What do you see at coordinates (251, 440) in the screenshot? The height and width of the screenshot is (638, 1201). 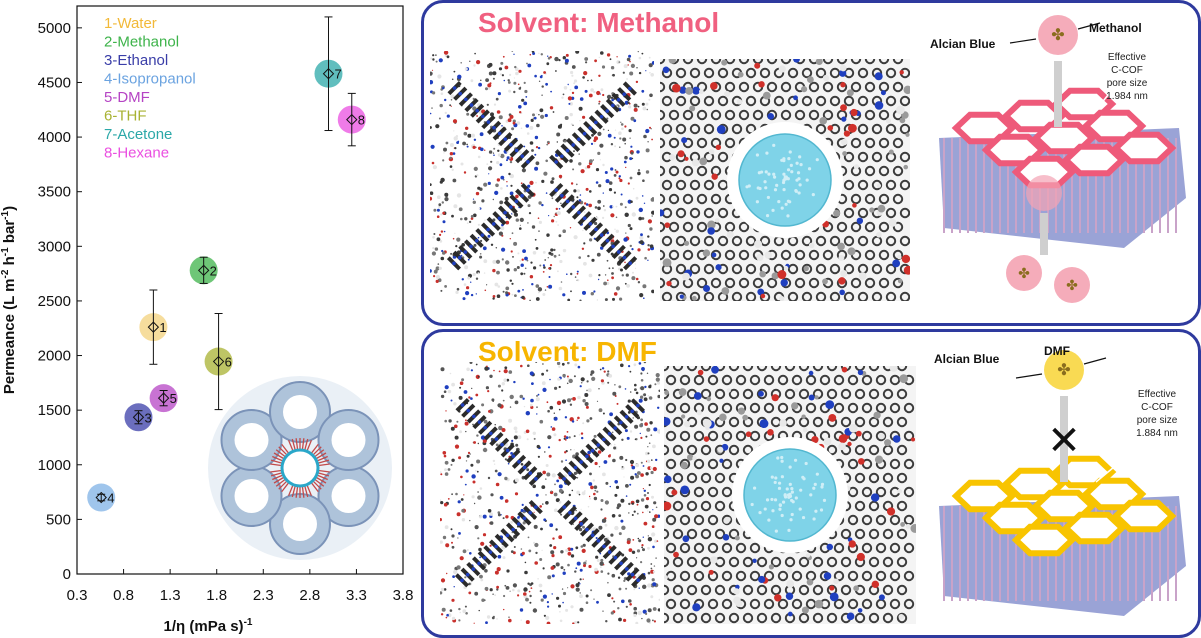 I see `inset-pore` at bounding box center [251, 440].